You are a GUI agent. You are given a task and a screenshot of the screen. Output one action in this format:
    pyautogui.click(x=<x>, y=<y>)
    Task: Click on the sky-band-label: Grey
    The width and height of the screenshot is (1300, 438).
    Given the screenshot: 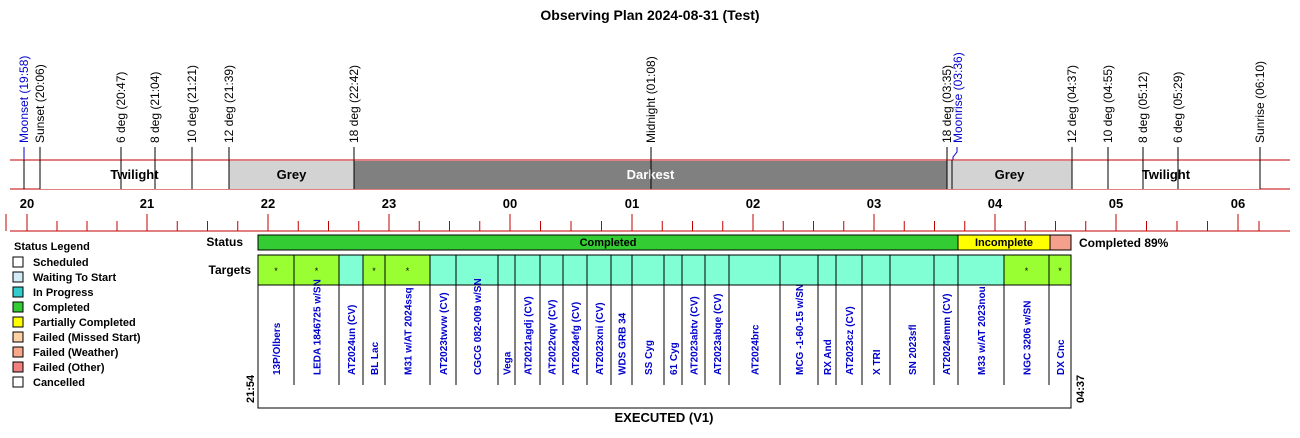 What is the action you would take?
    pyautogui.click(x=1010, y=174)
    